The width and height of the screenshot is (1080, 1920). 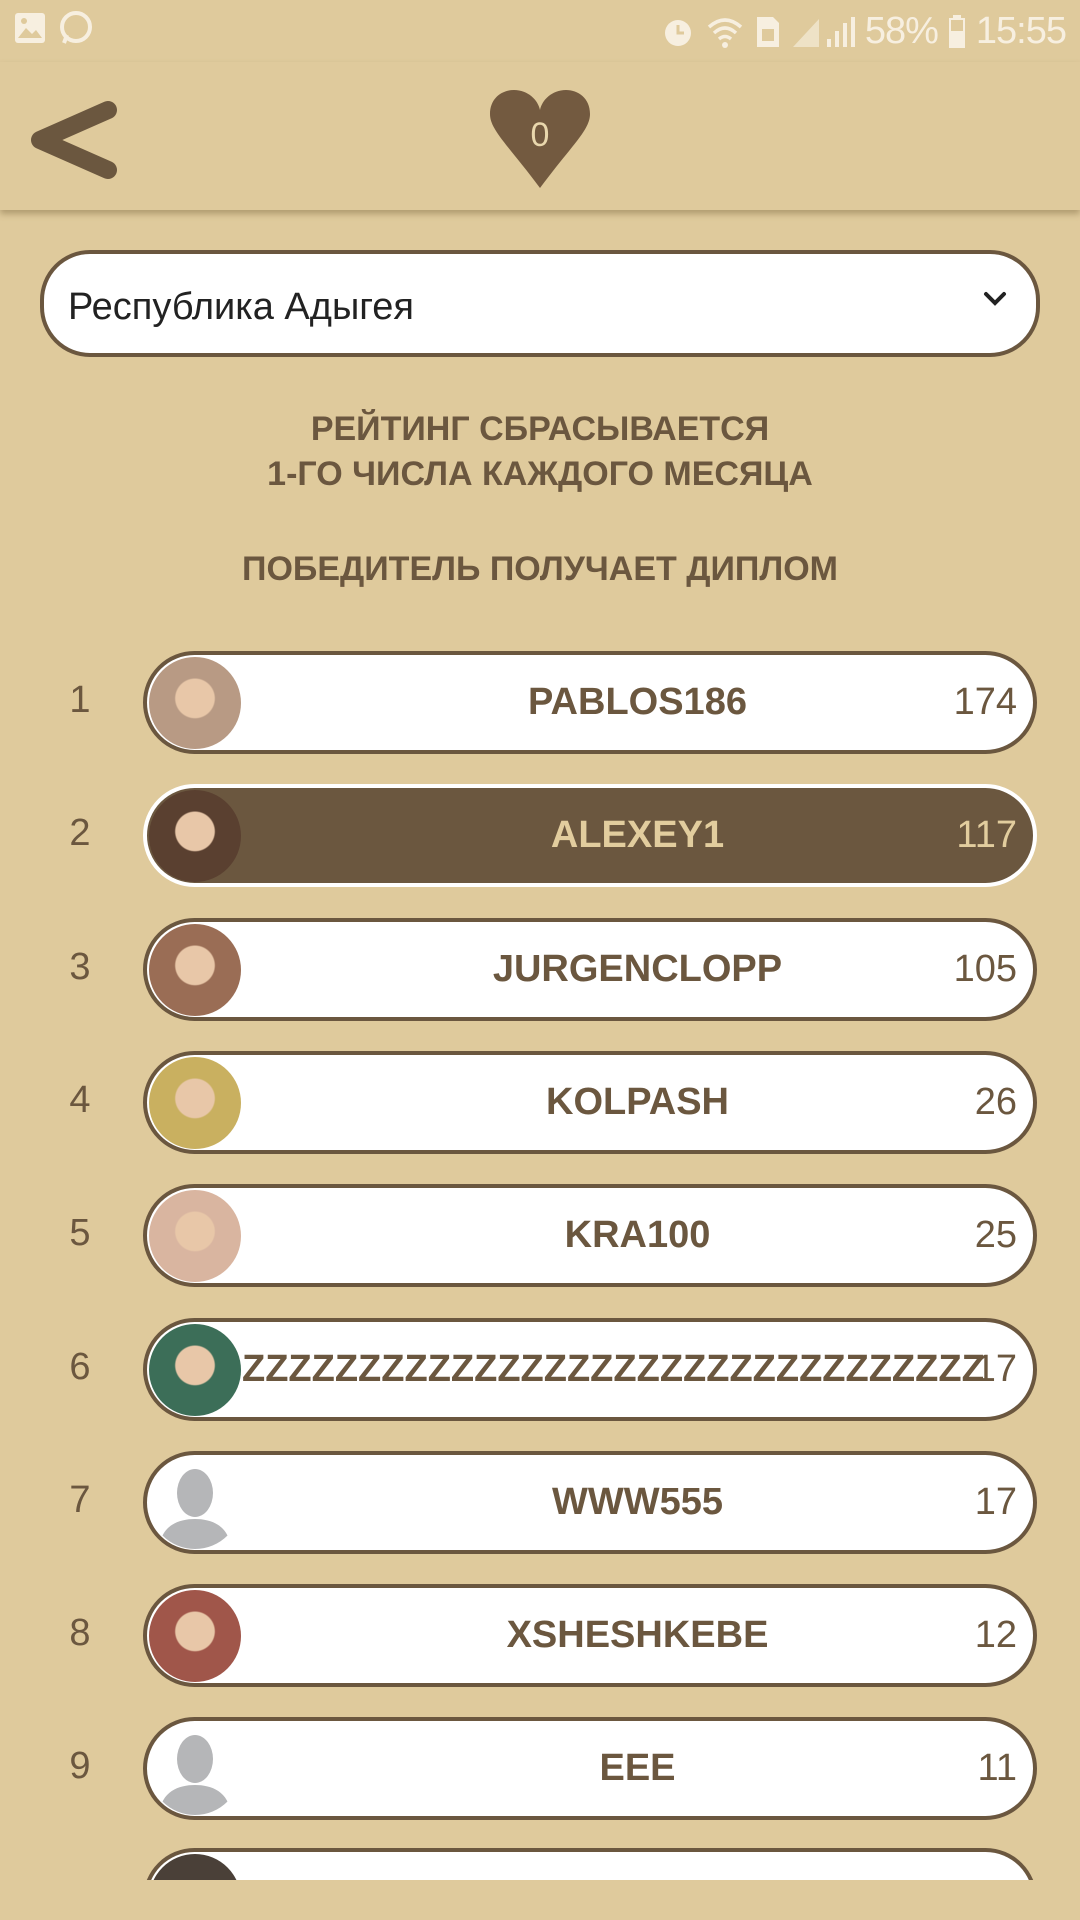 What do you see at coordinates (995, 299) in the screenshot?
I see `chevron-down-icon` at bounding box center [995, 299].